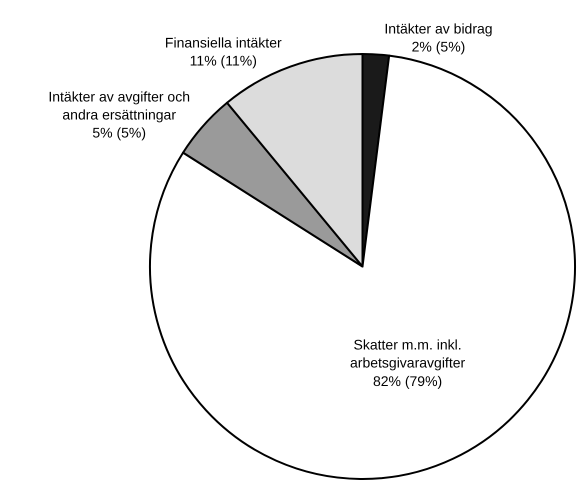 The height and width of the screenshot is (493, 580). I want to click on slice-label: Finansiella intäkter, so click(223, 42).